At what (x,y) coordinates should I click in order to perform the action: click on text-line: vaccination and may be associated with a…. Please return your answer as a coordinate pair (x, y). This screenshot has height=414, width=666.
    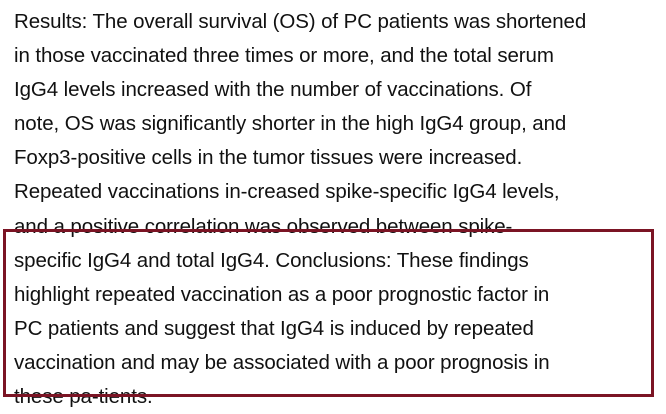
    Looking at the image, I should click on (282, 362).